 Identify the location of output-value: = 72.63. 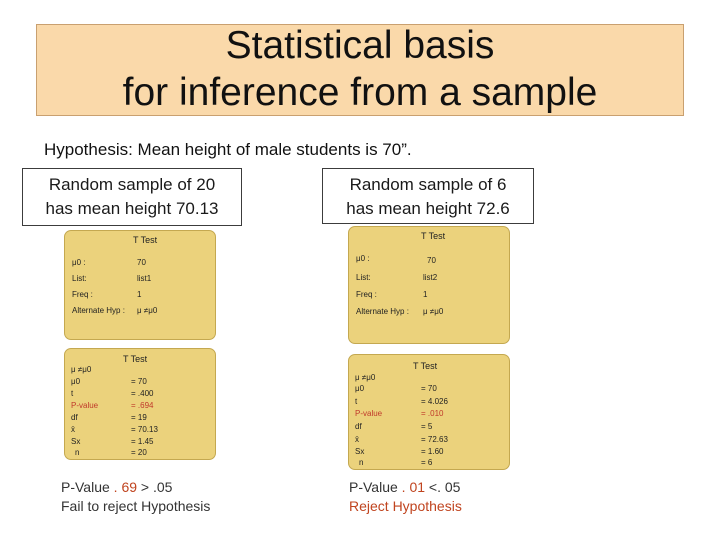
(434, 439).